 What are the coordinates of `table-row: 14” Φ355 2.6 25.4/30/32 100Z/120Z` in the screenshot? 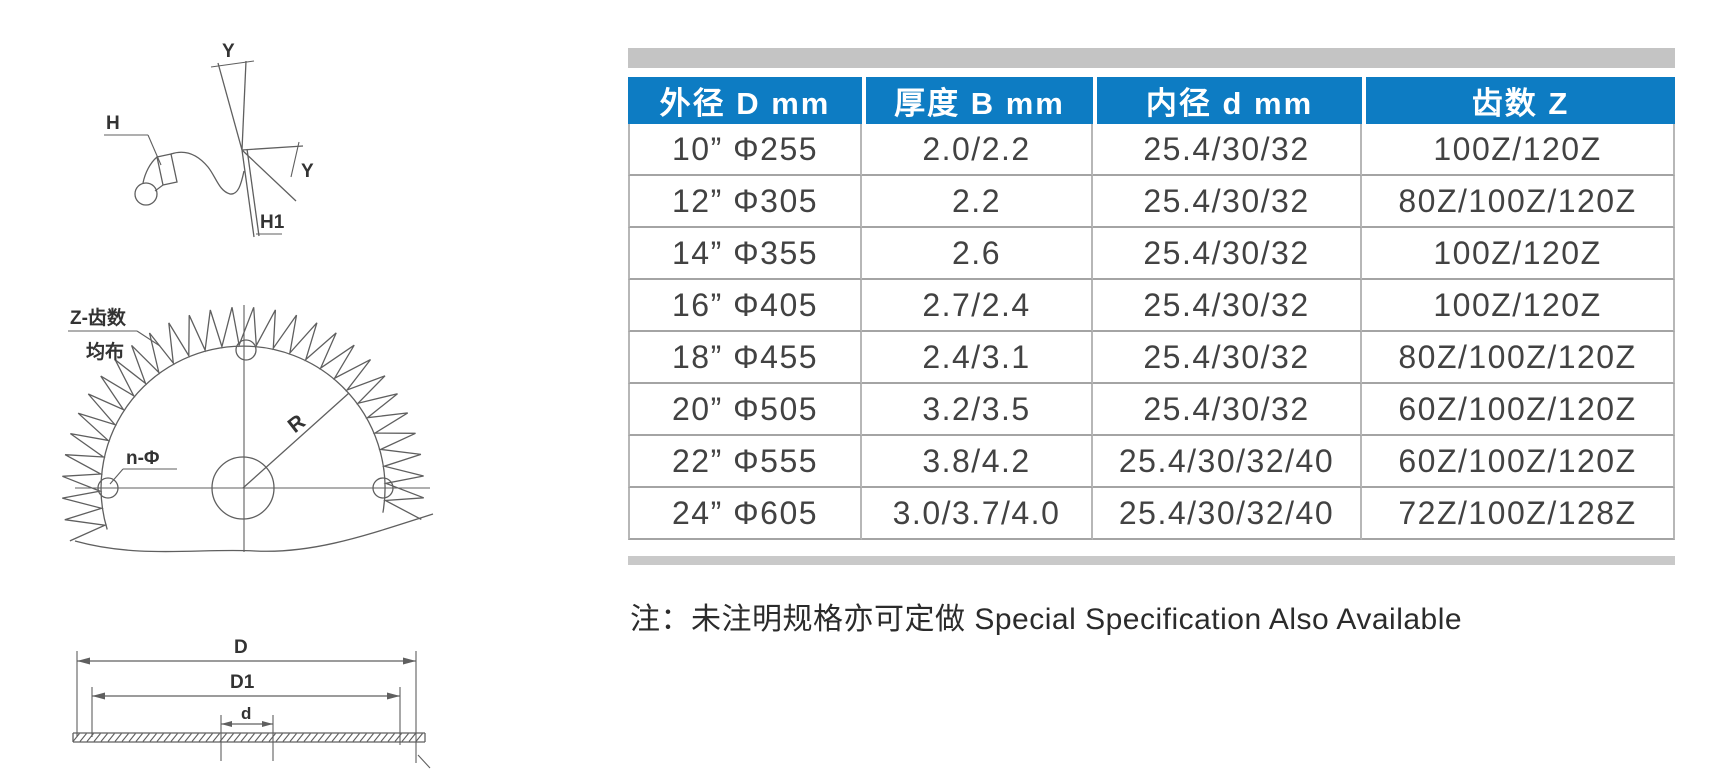 It's located at (1151, 254).